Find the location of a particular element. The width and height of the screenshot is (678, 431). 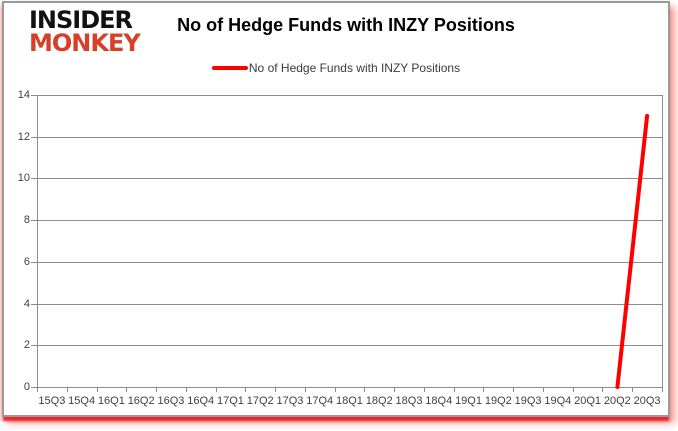

x-axis-label: 16Q1 is located at coordinates (111, 401).